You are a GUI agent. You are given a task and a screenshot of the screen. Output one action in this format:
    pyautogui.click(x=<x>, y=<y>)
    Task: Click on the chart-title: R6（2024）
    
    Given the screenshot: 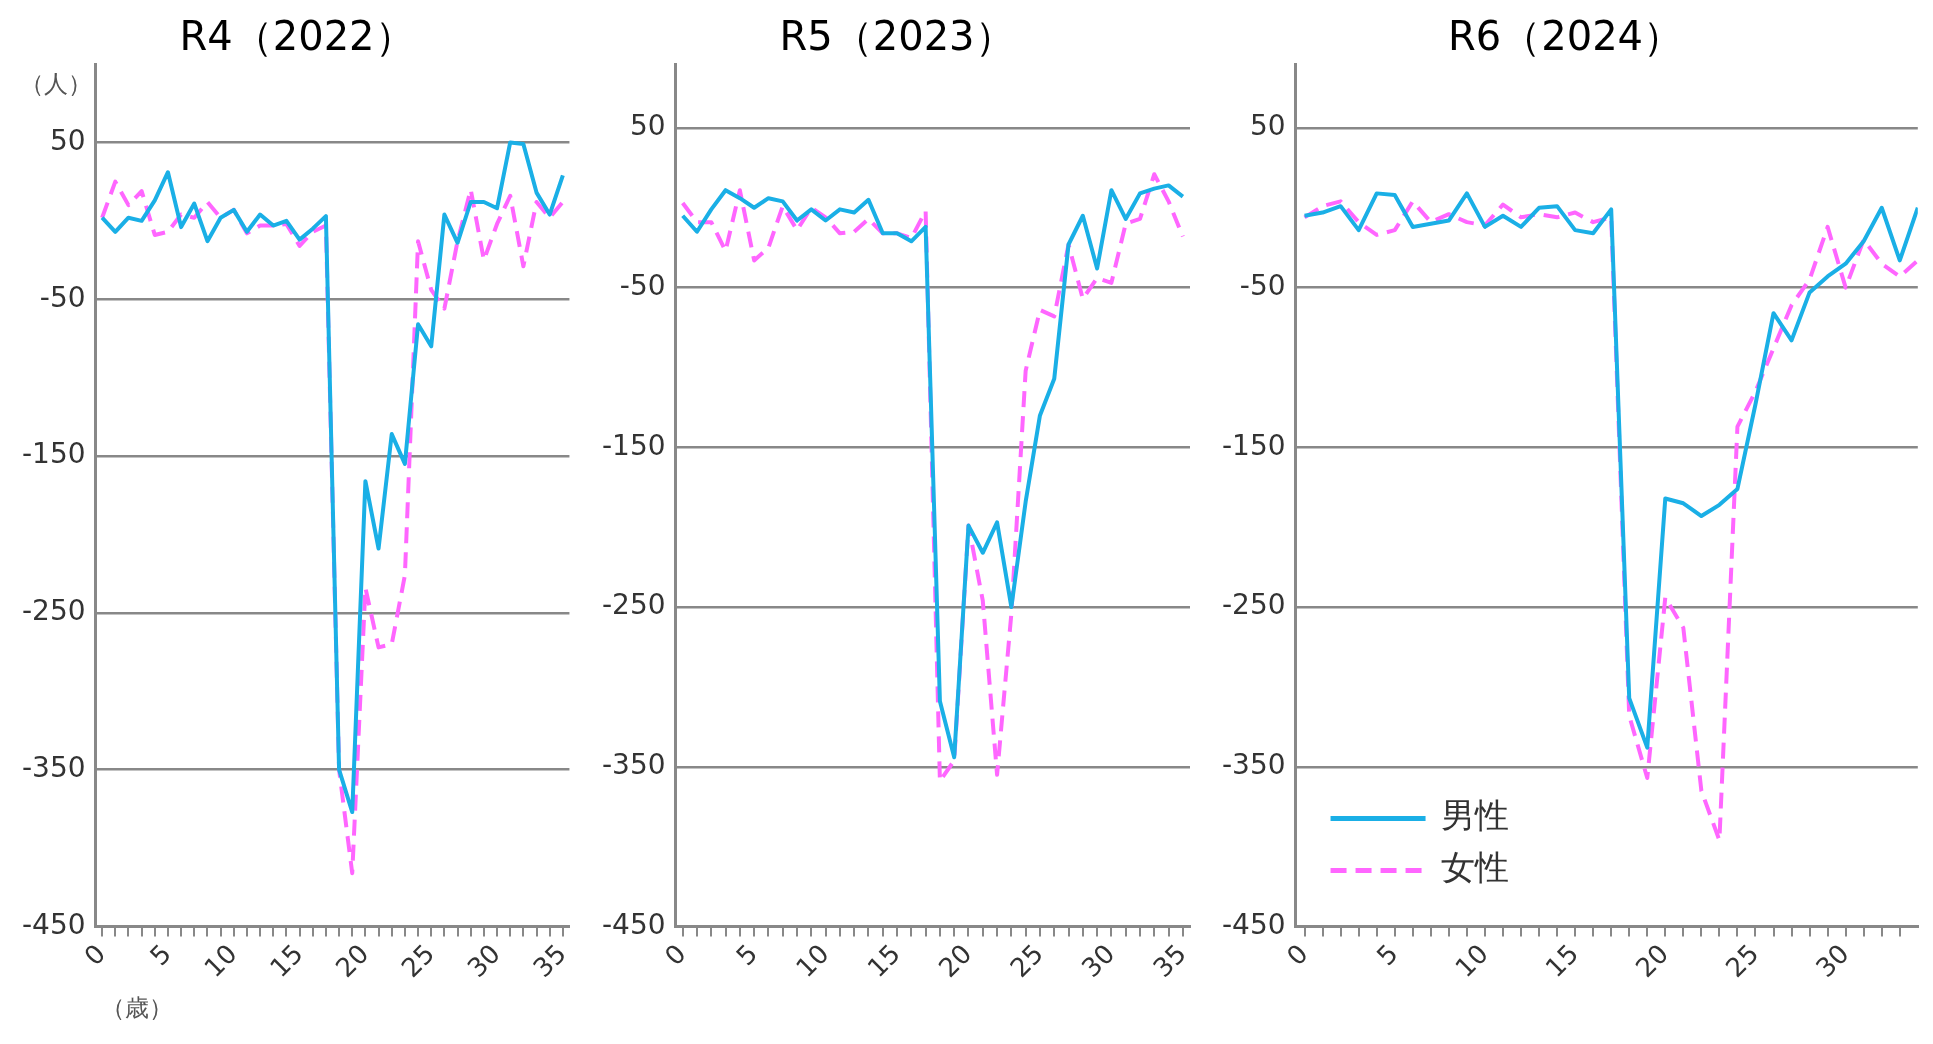 What is the action you would take?
    pyautogui.click(x=1565, y=36)
    